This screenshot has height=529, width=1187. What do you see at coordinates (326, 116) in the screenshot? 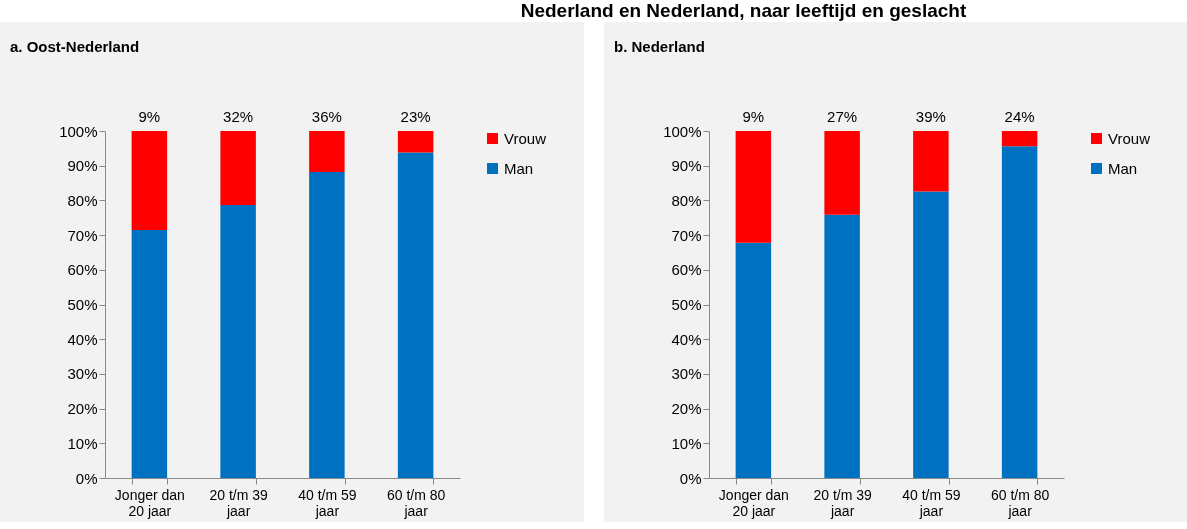
I see `text: 36%` at bounding box center [326, 116].